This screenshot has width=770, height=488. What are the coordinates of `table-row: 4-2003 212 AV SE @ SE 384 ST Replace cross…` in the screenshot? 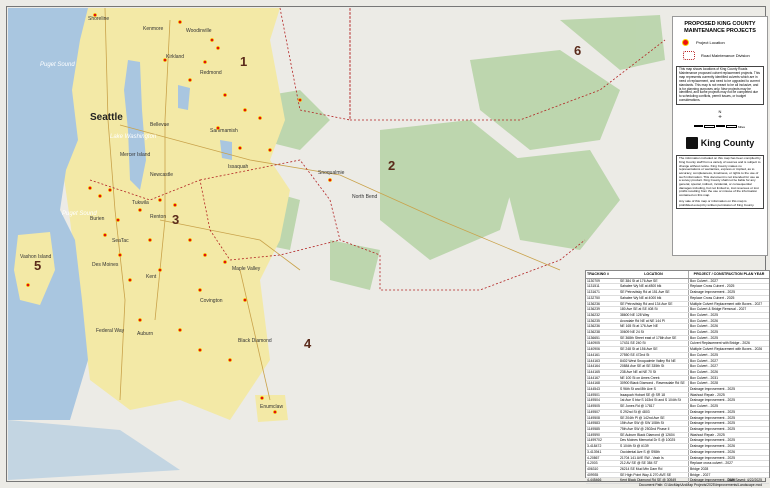 It's located at (677, 463).